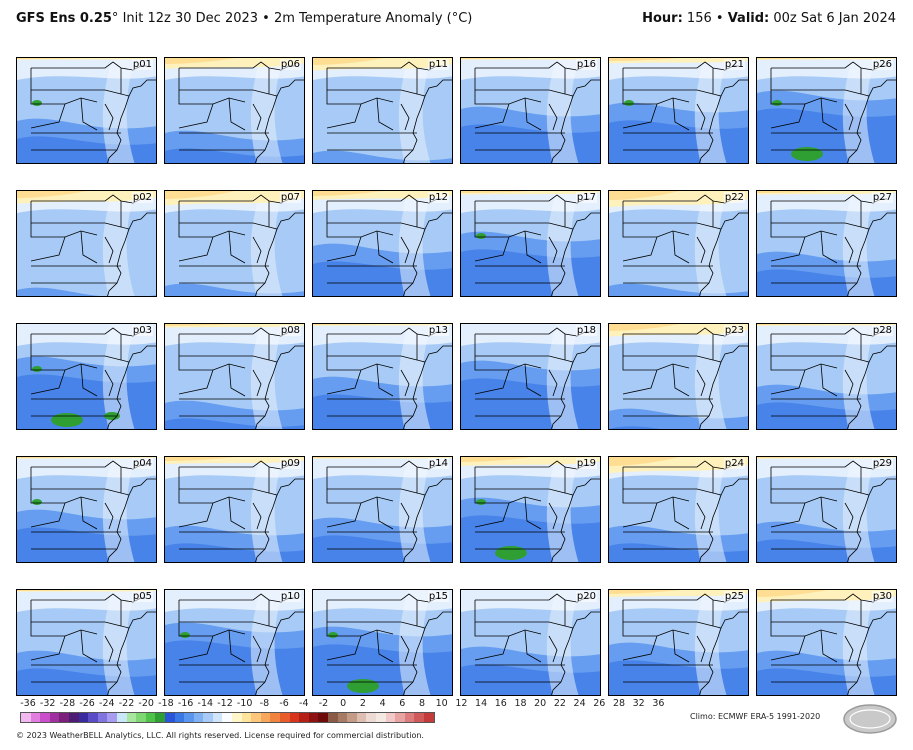  I want to click on valid-value: 00z Sat 6 Jan 2024, so click(834, 18).